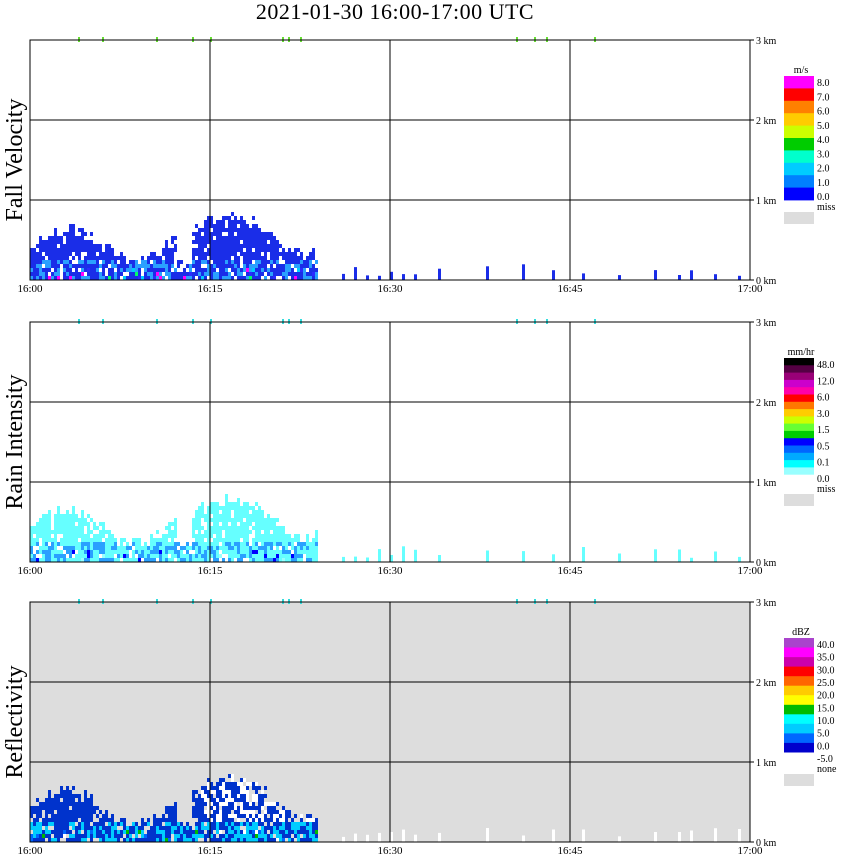 The width and height of the screenshot is (850, 868). Describe the element at coordinates (799, 434) in the screenshot. I see `rain-intensity-colorbar-swatch` at that location.